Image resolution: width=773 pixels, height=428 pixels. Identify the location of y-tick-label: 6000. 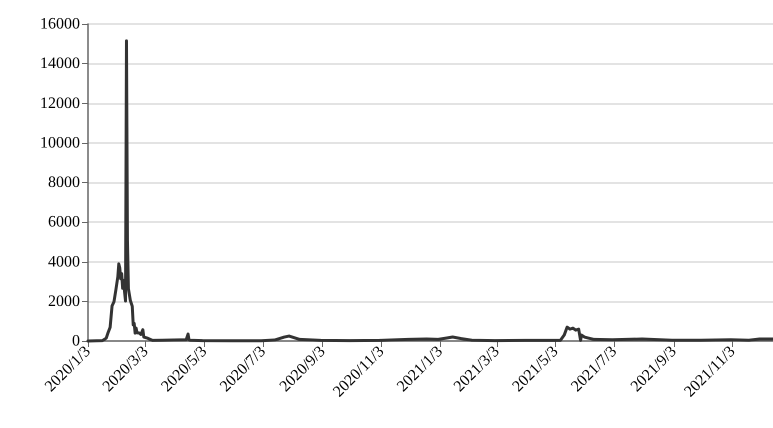
(64, 222).